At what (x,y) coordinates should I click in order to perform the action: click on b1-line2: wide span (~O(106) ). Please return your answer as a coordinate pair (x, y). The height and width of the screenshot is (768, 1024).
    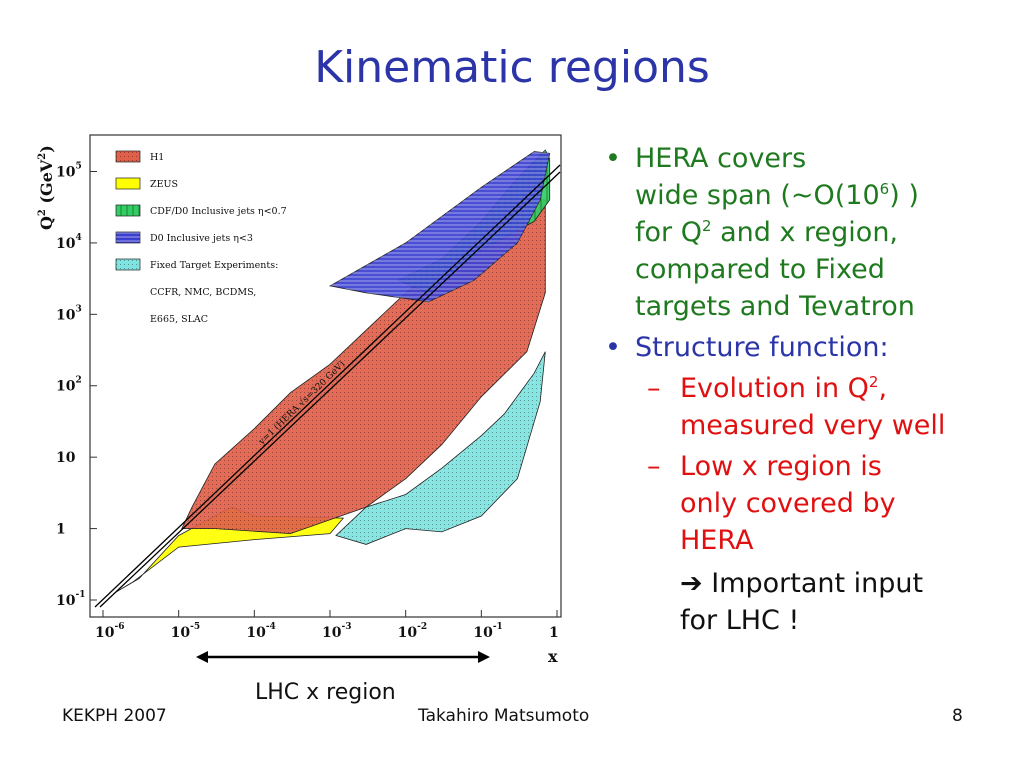
    Looking at the image, I should click on (820, 195).